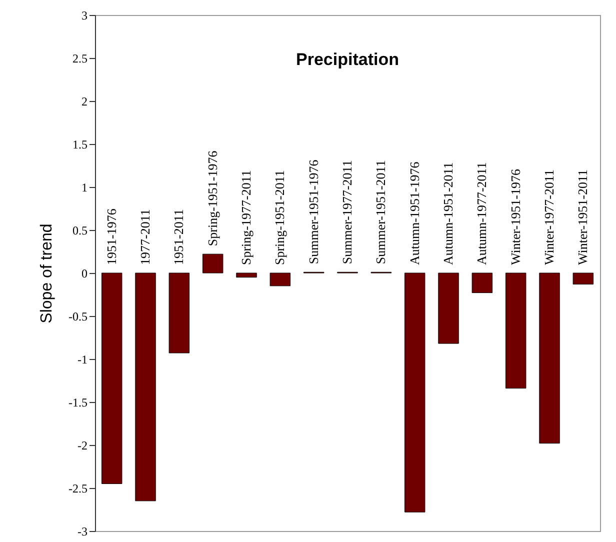 The width and height of the screenshot is (616, 542). Describe the element at coordinates (178, 237) in the screenshot. I see `x-tick-label: 1951-2011` at that location.